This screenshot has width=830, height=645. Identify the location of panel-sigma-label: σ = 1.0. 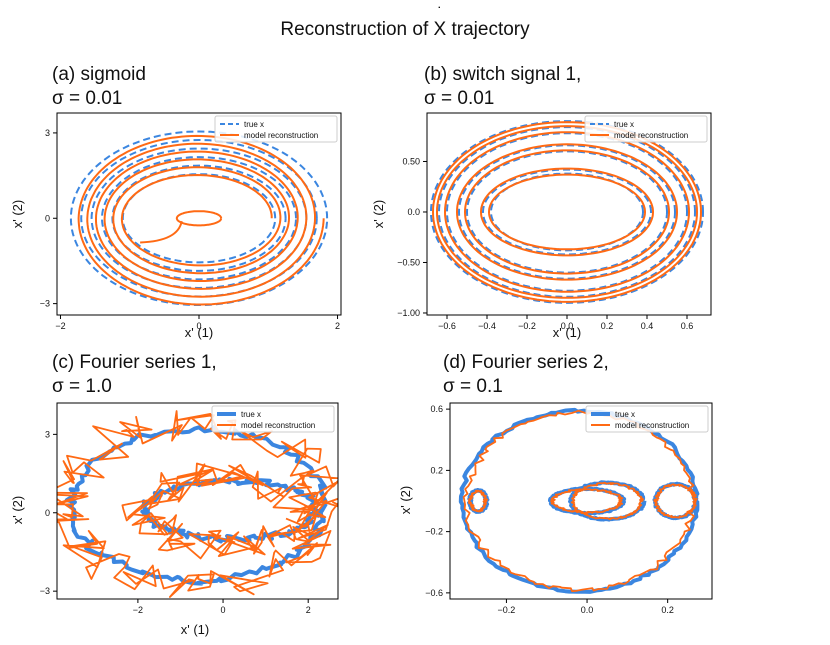
(82, 386).